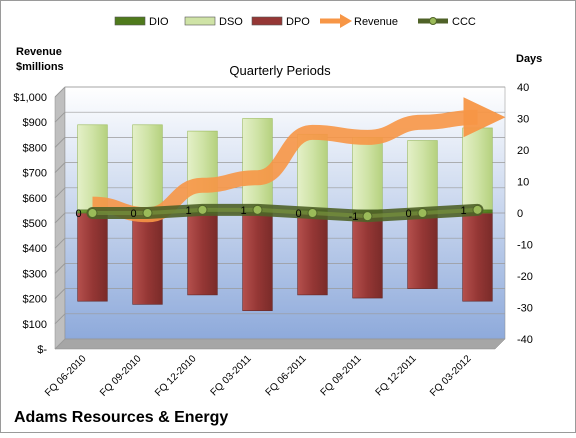 The width and height of the screenshot is (576, 438). I want to click on ccc-line-highlight, so click(285, 213).